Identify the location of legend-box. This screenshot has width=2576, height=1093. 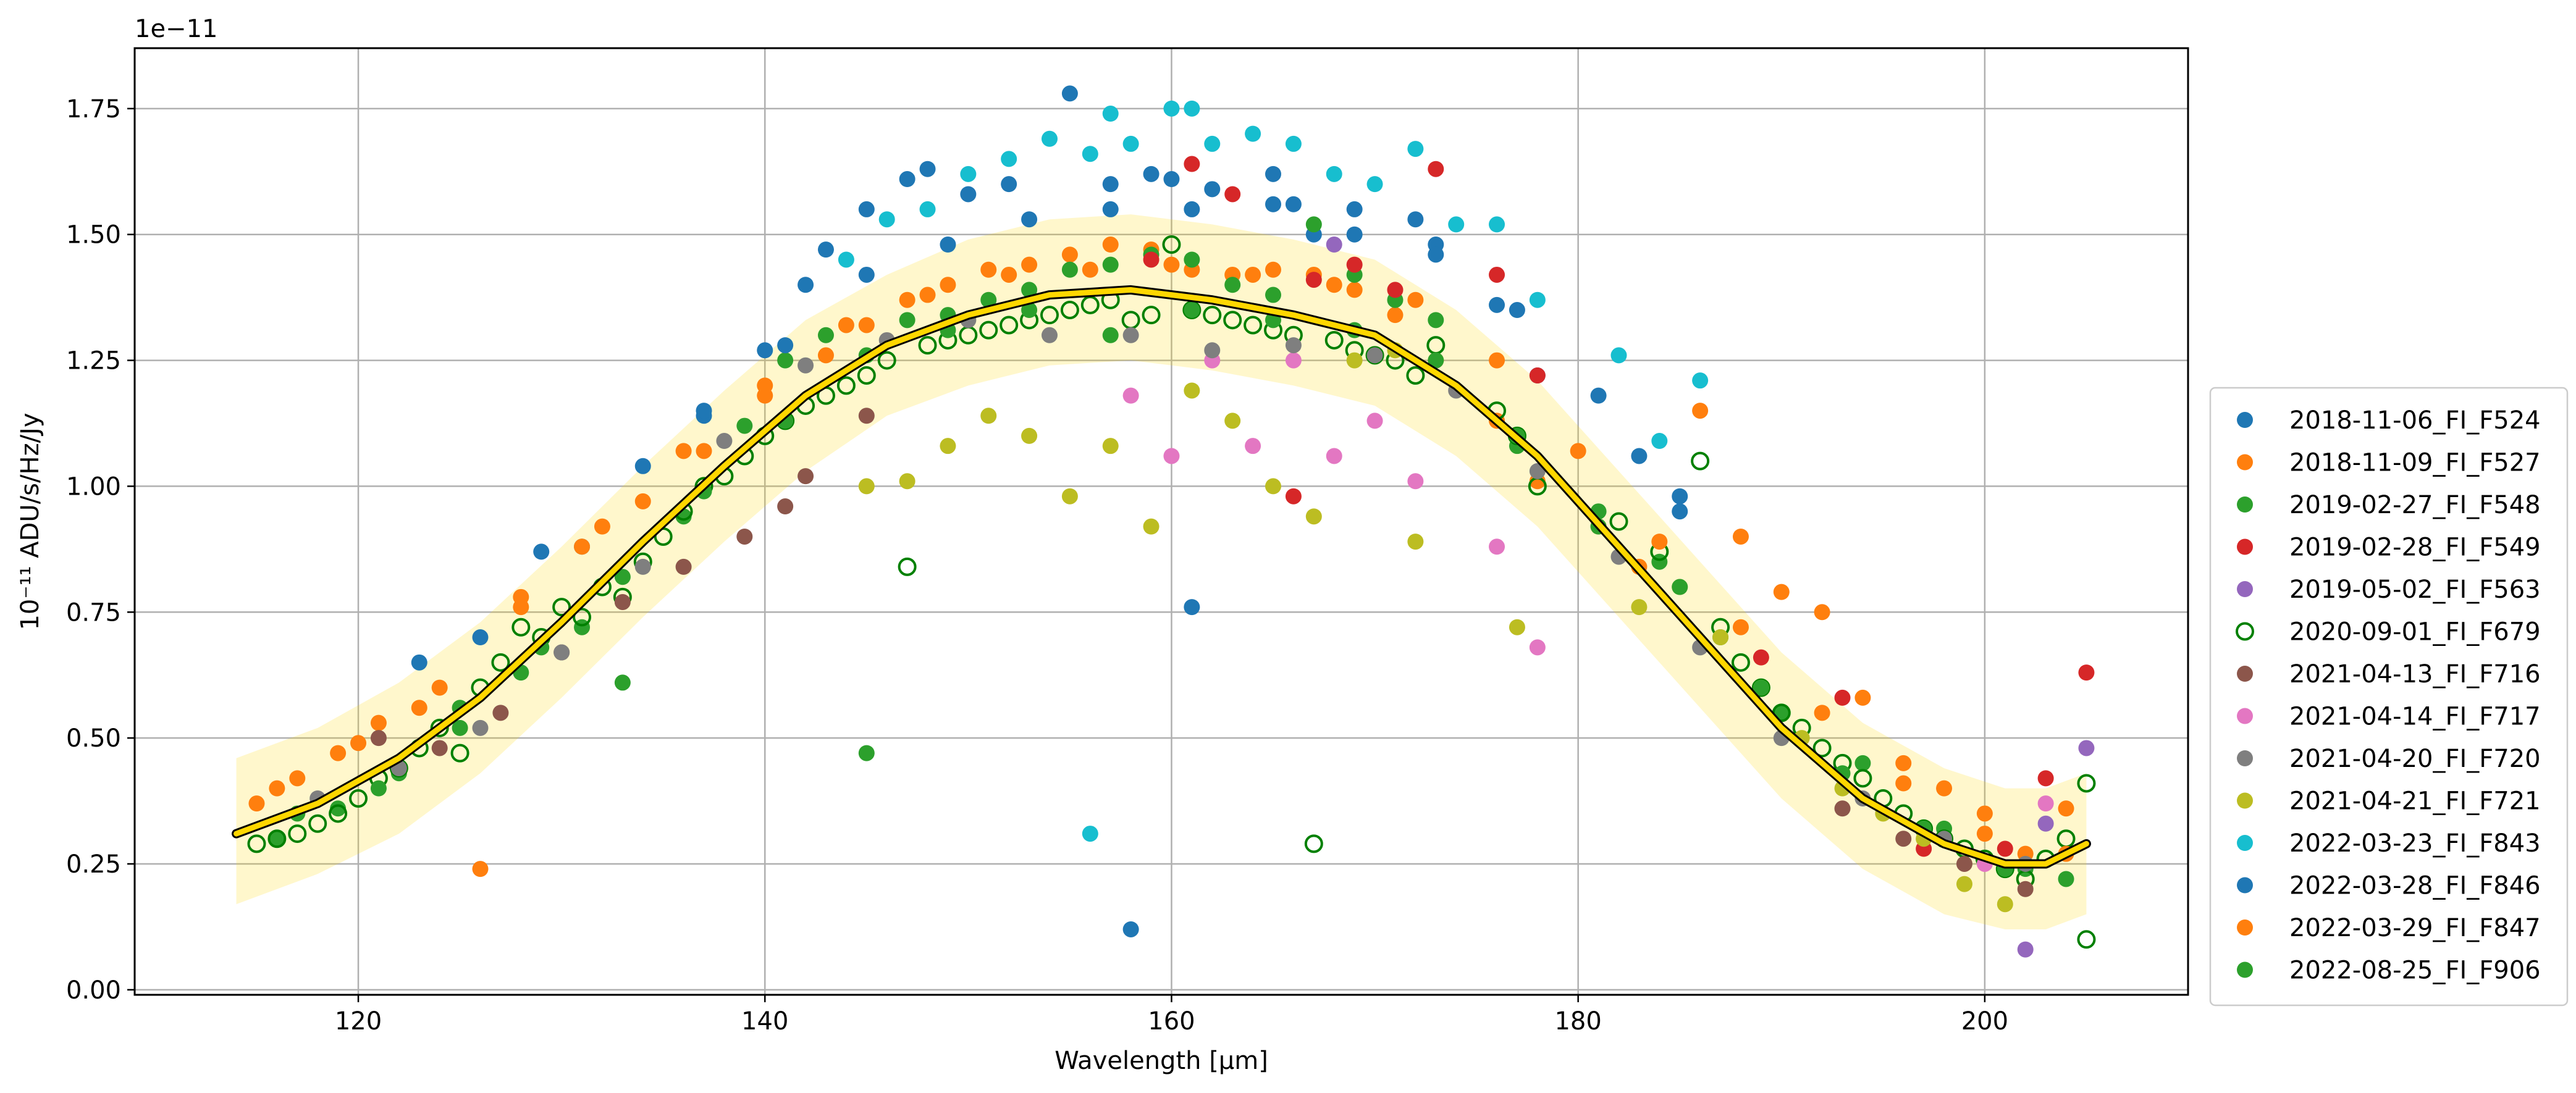
(2389, 697).